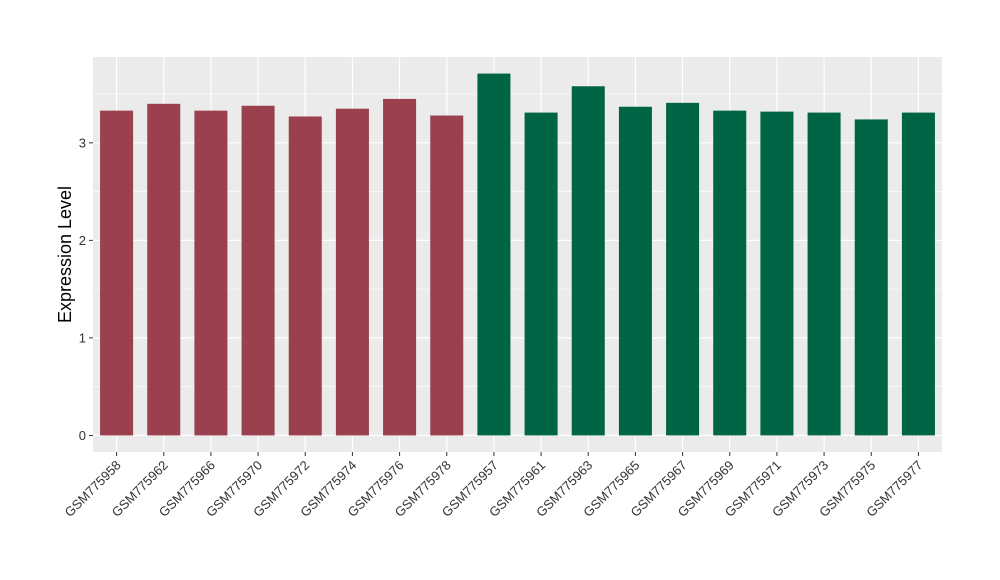 This screenshot has width=1000, height=580. I want to click on bar-GSM775961, so click(541, 274).